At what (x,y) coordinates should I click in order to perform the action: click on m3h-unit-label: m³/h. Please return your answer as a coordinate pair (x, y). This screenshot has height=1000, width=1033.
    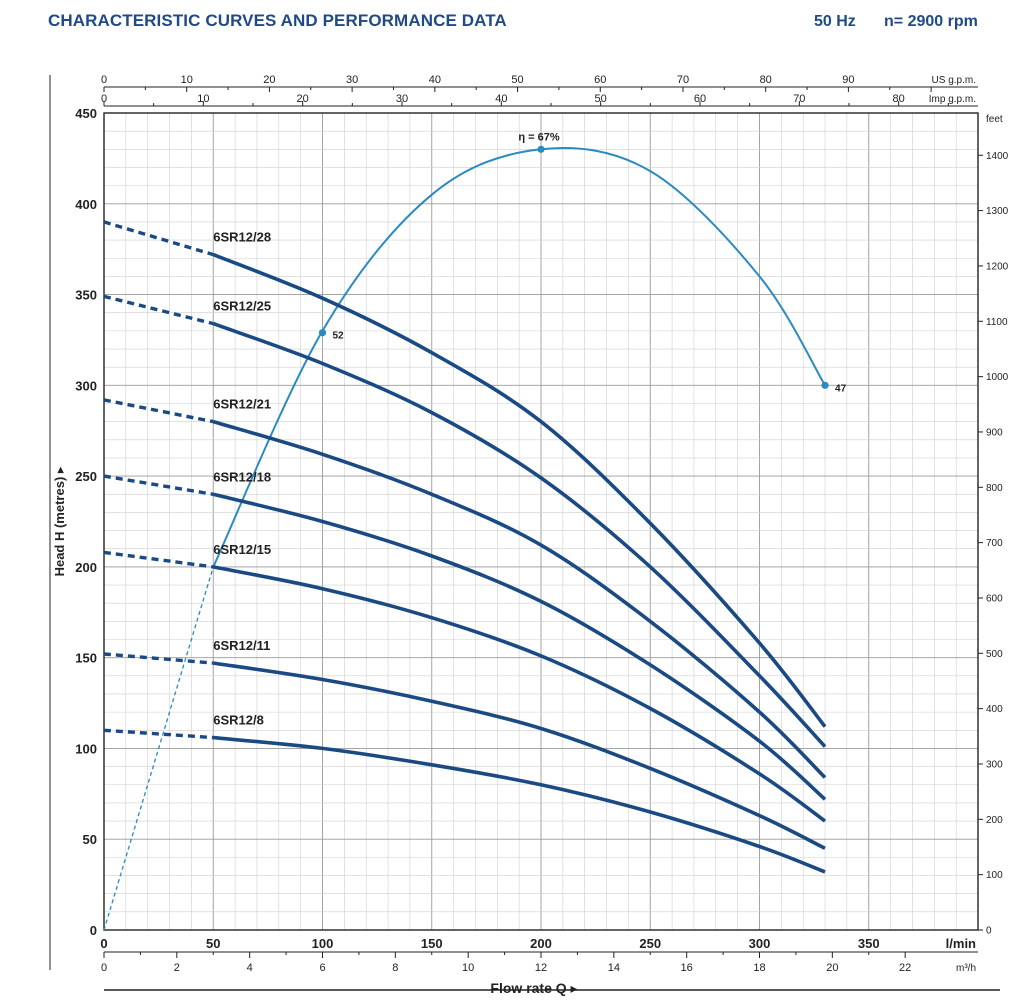
    Looking at the image, I should click on (966, 968).